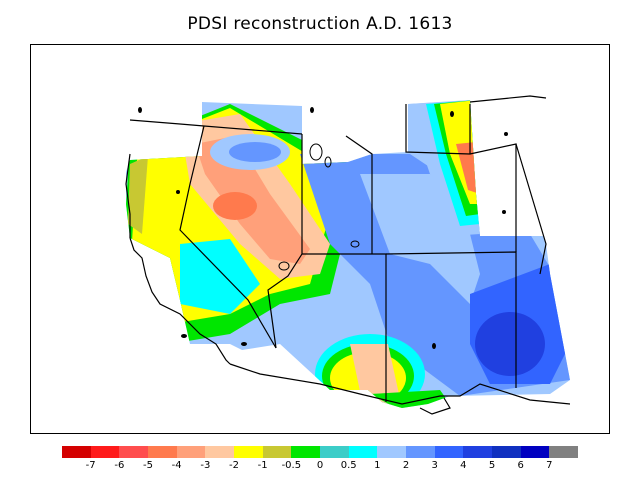  I want to click on legend-label: -1, so click(262, 465).